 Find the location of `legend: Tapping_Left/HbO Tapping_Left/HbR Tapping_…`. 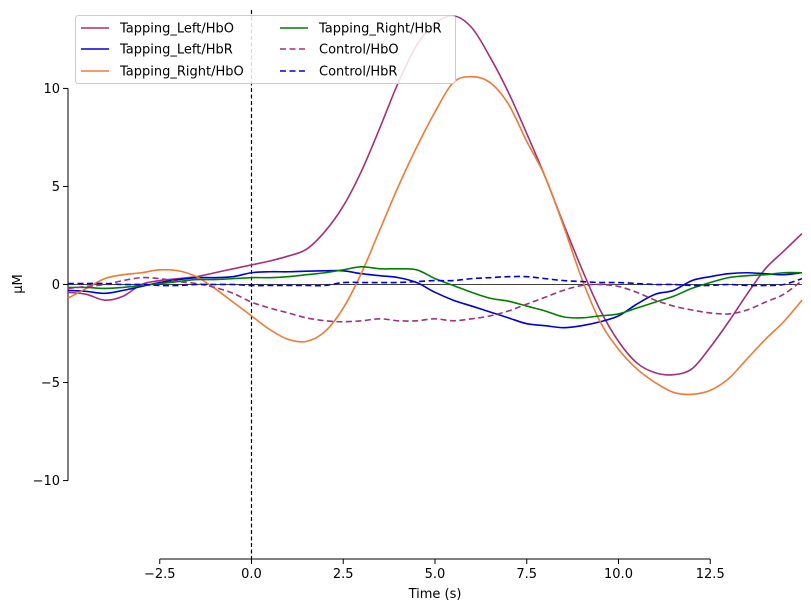

legend: Tapping_Left/HbO Tapping_Left/HbR Tapping_… is located at coordinates (265, 49).